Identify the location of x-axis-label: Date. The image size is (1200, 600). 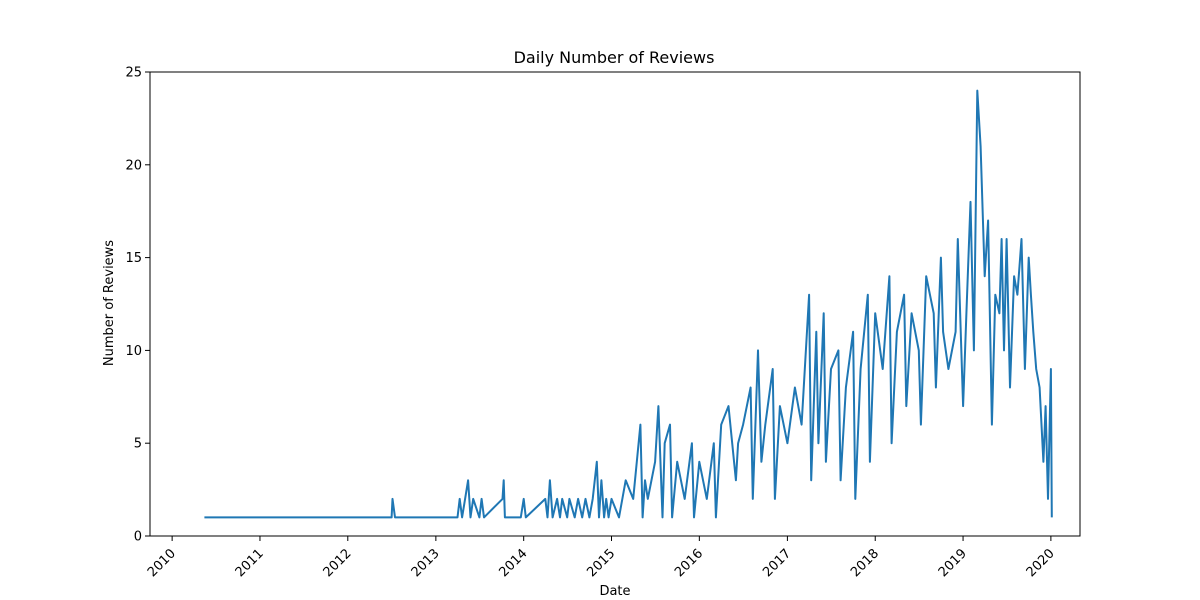
(614, 591).